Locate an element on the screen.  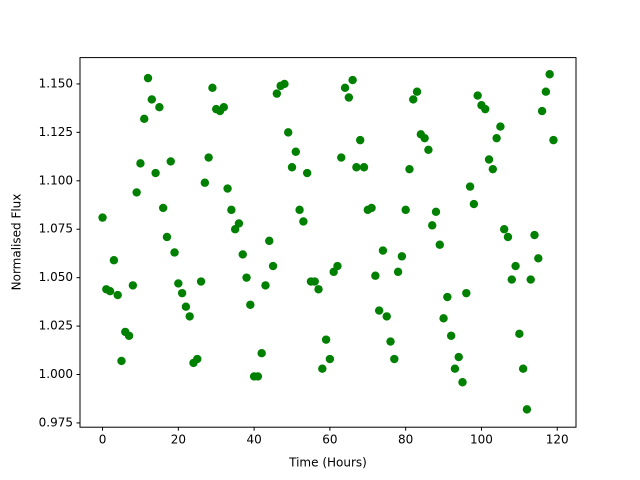
y-tick-label: 1.025 is located at coordinates (56, 326).